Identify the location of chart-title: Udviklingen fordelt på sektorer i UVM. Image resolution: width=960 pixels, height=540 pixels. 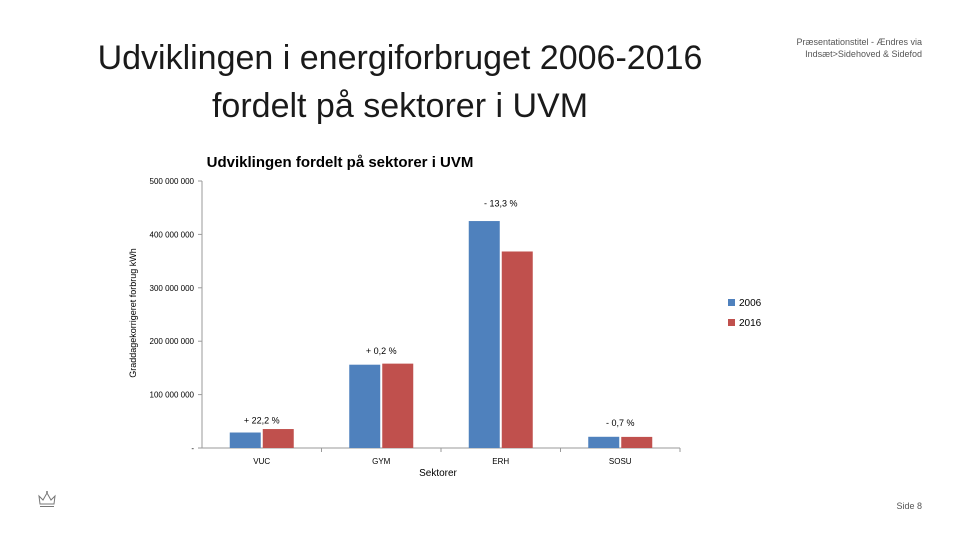
(340, 162).